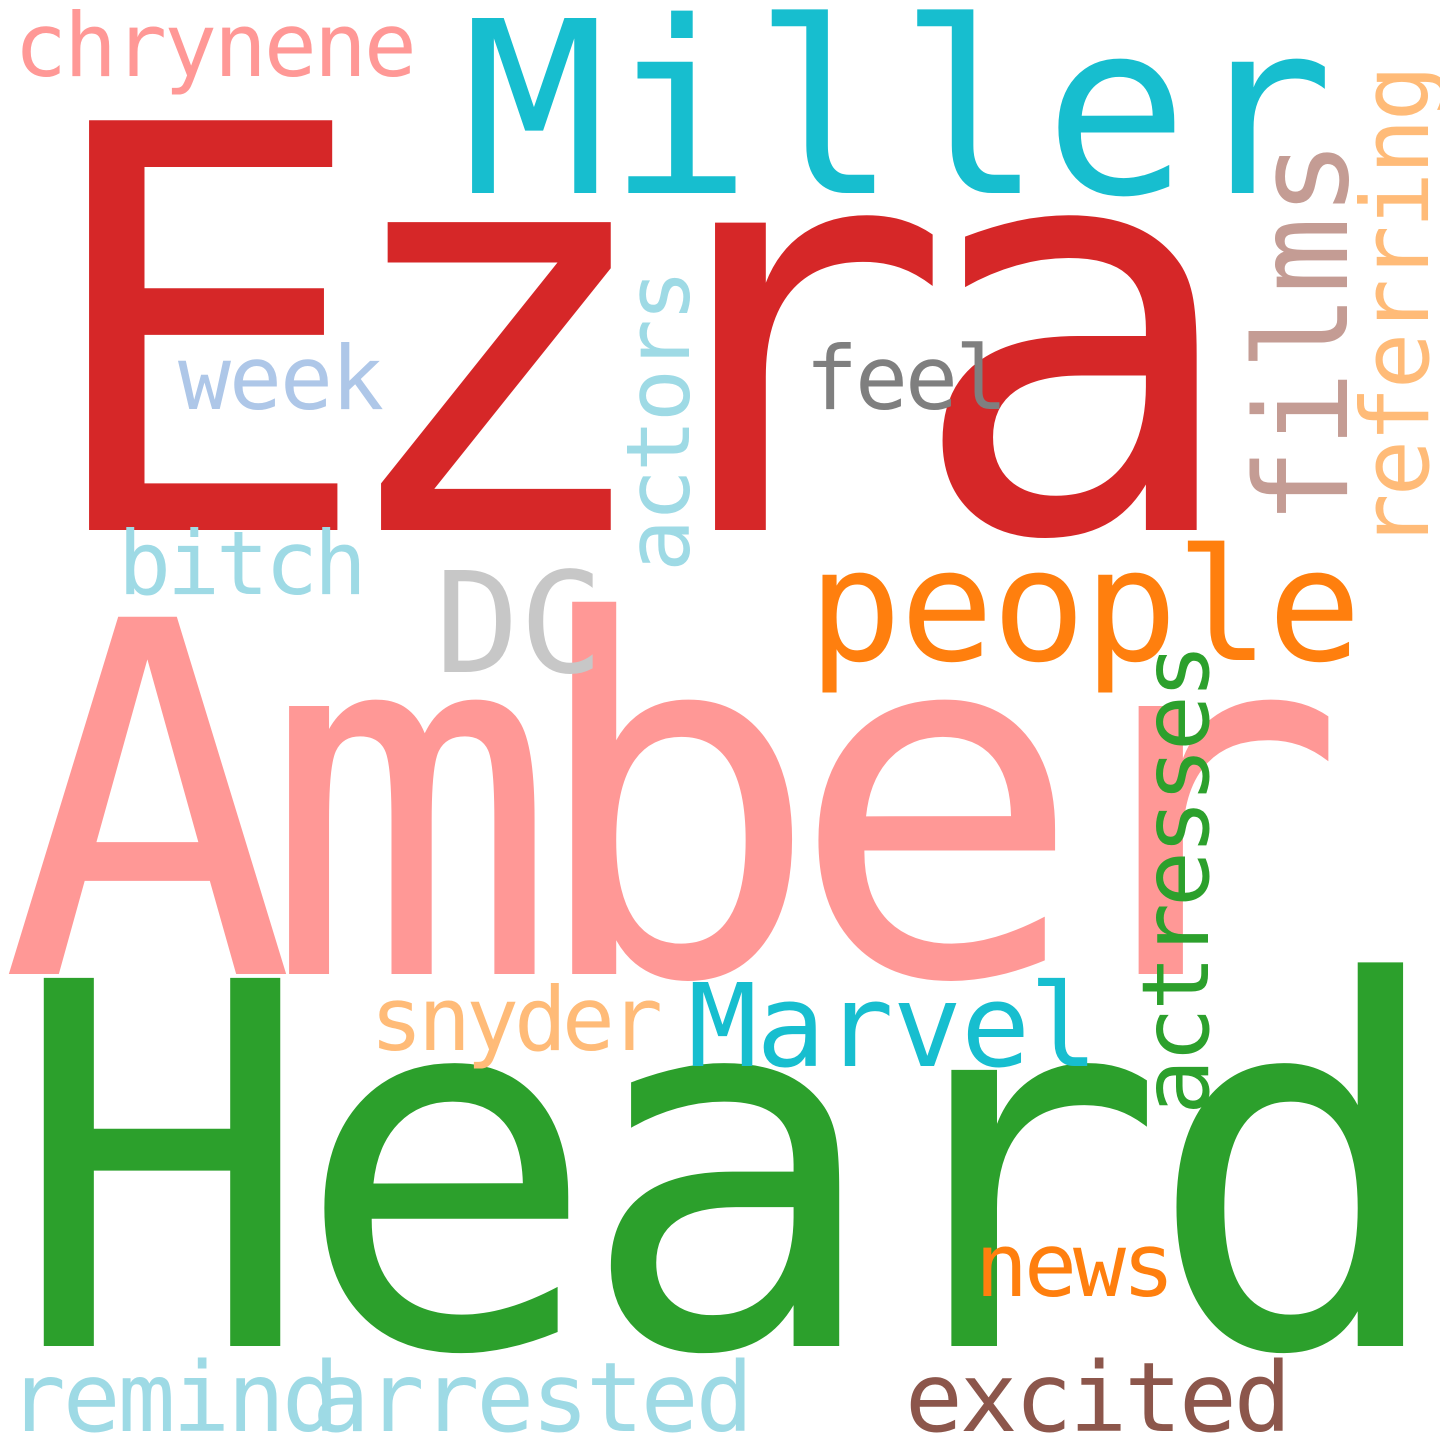  I want to click on word-arrested: arrested, so click(532, 1391).